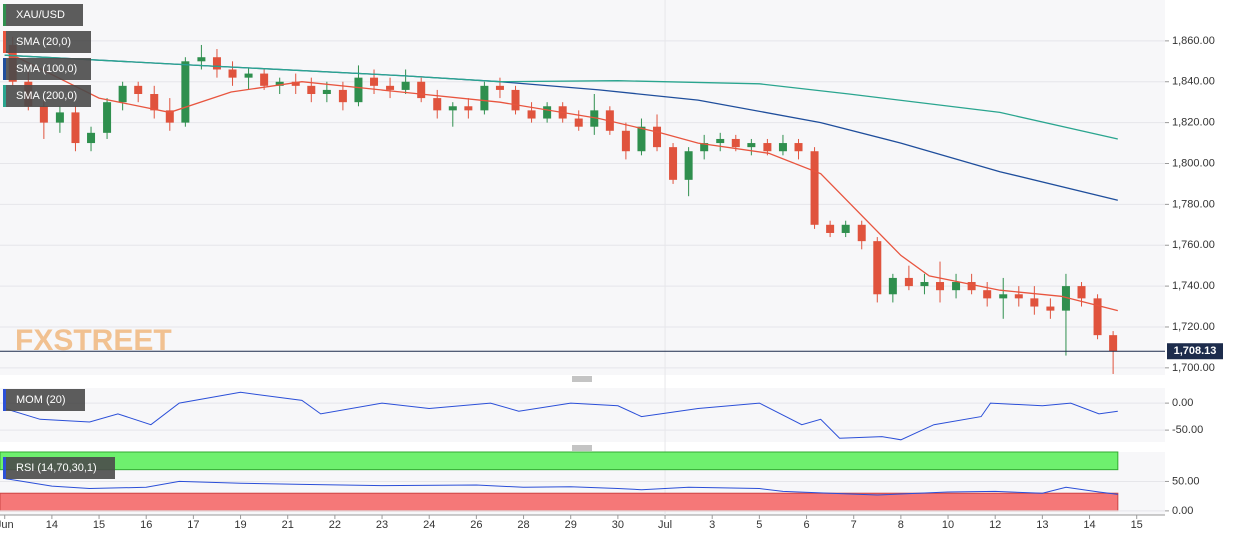  What do you see at coordinates (40, 15) in the screenshot?
I see `legend-label: XAU/USD` at bounding box center [40, 15].